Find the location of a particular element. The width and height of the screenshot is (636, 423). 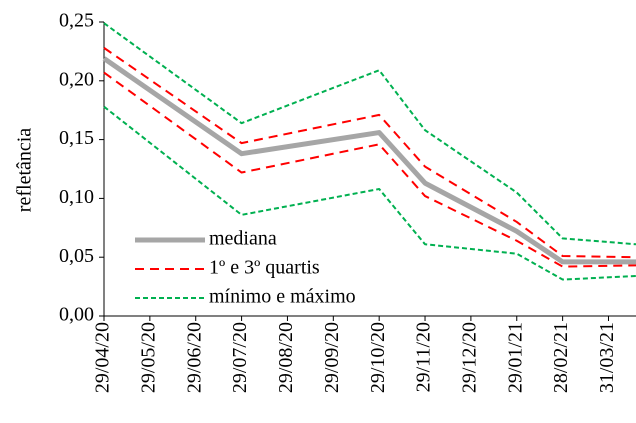

x-tick-label: 29/07/20 is located at coordinates (240, 357).